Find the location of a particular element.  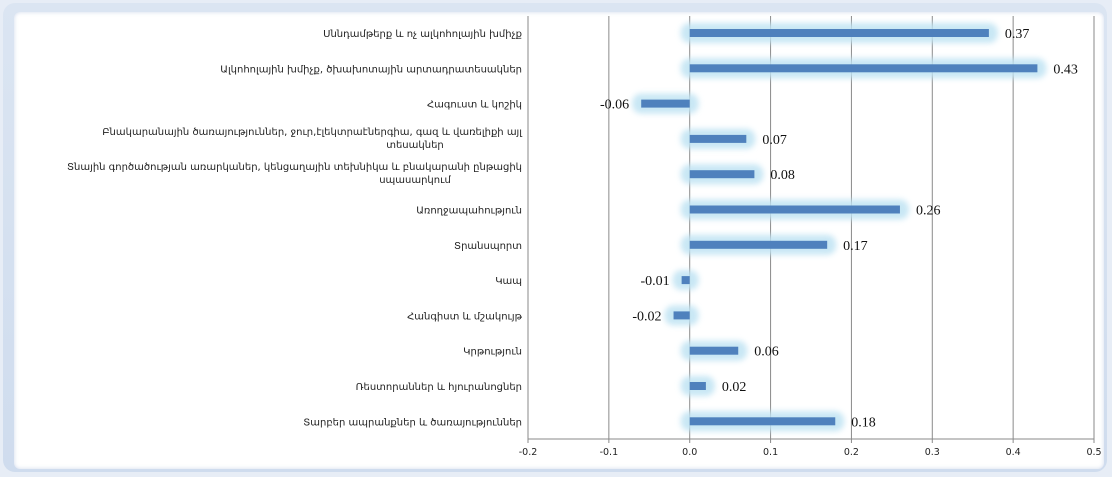

data-label: 0.43 is located at coordinates (1065, 69).